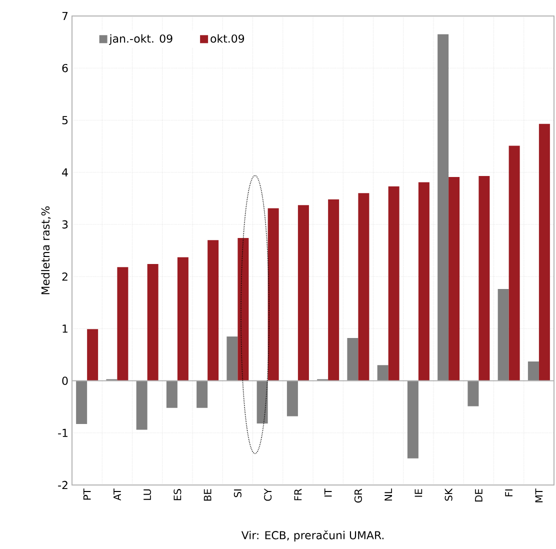 The width and height of the screenshot is (556, 549). What do you see at coordinates (117, 494) in the screenshot?
I see `x-tick-label: AT` at bounding box center [117, 494].